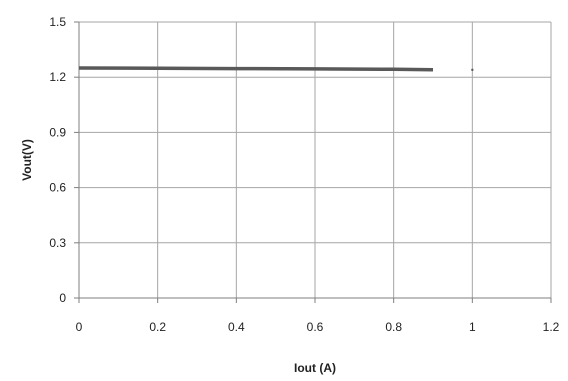 The width and height of the screenshot is (568, 381). What do you see at coordinates (551, 327) in the screenshot?
I see `x-tick-label-6: 1.2` at bounding box center [551, 327].